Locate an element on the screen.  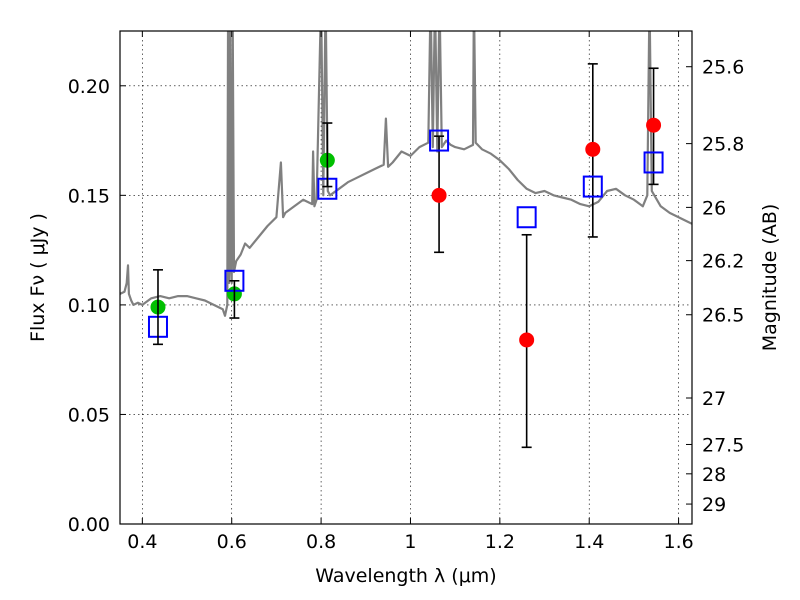
y-tick-label: 0.05 is located at coordinates (89, 415).